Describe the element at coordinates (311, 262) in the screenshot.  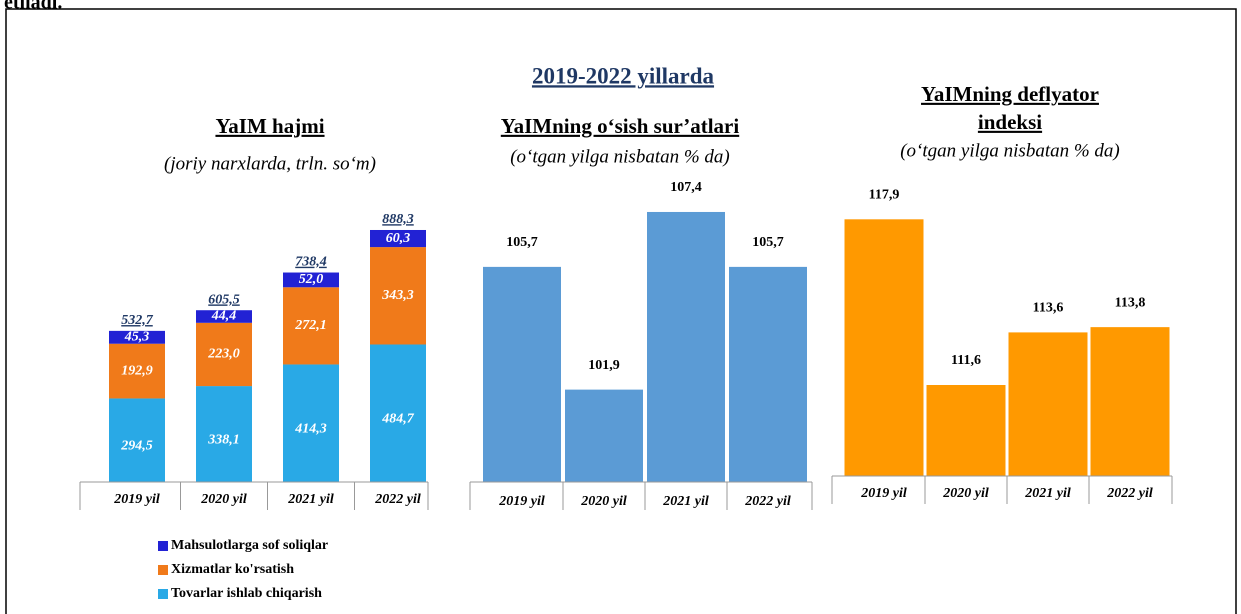
I see `total-label: 738,4` at that location.